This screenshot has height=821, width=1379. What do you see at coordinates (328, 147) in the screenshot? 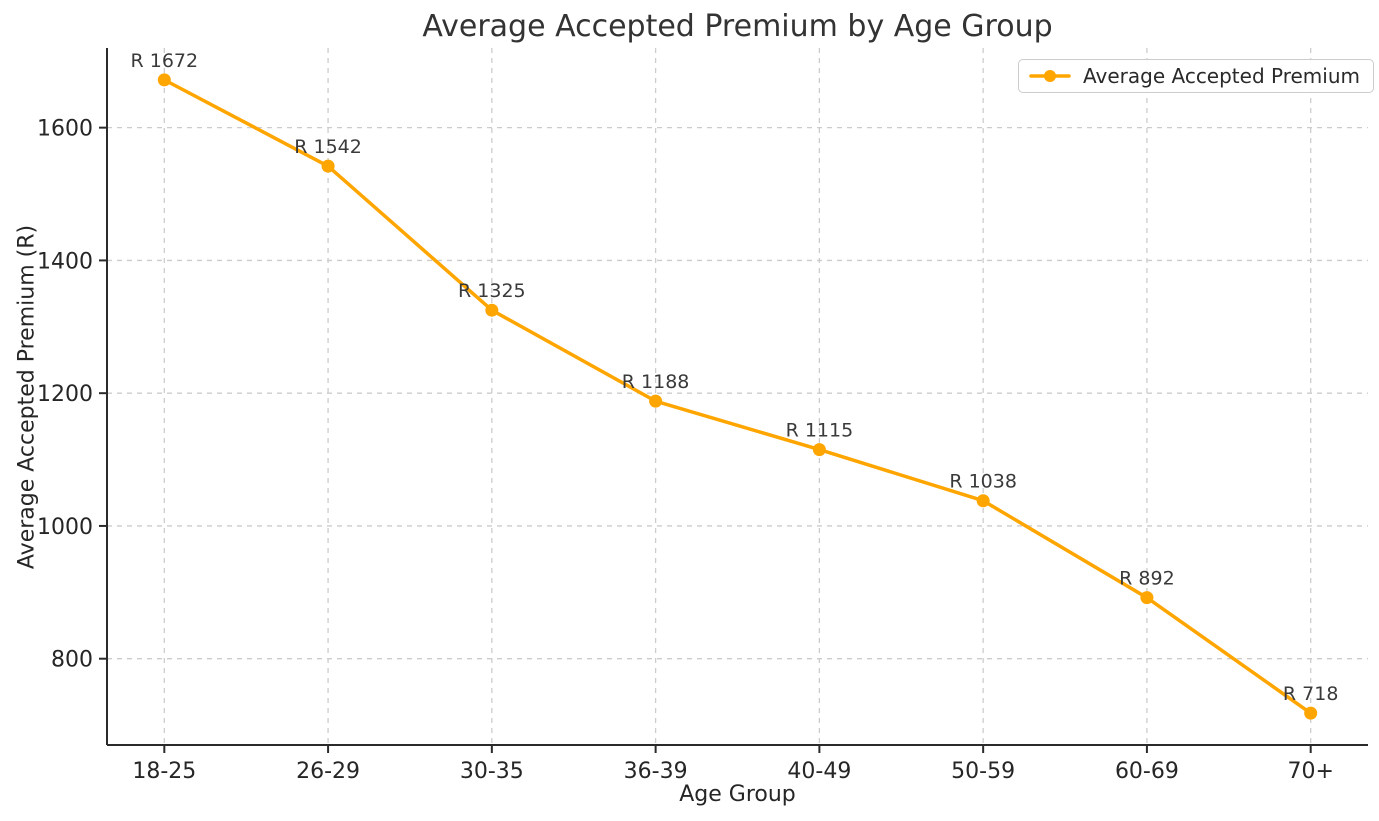
I see `data-point-label: R 1542` at bounding box center [328, 147].